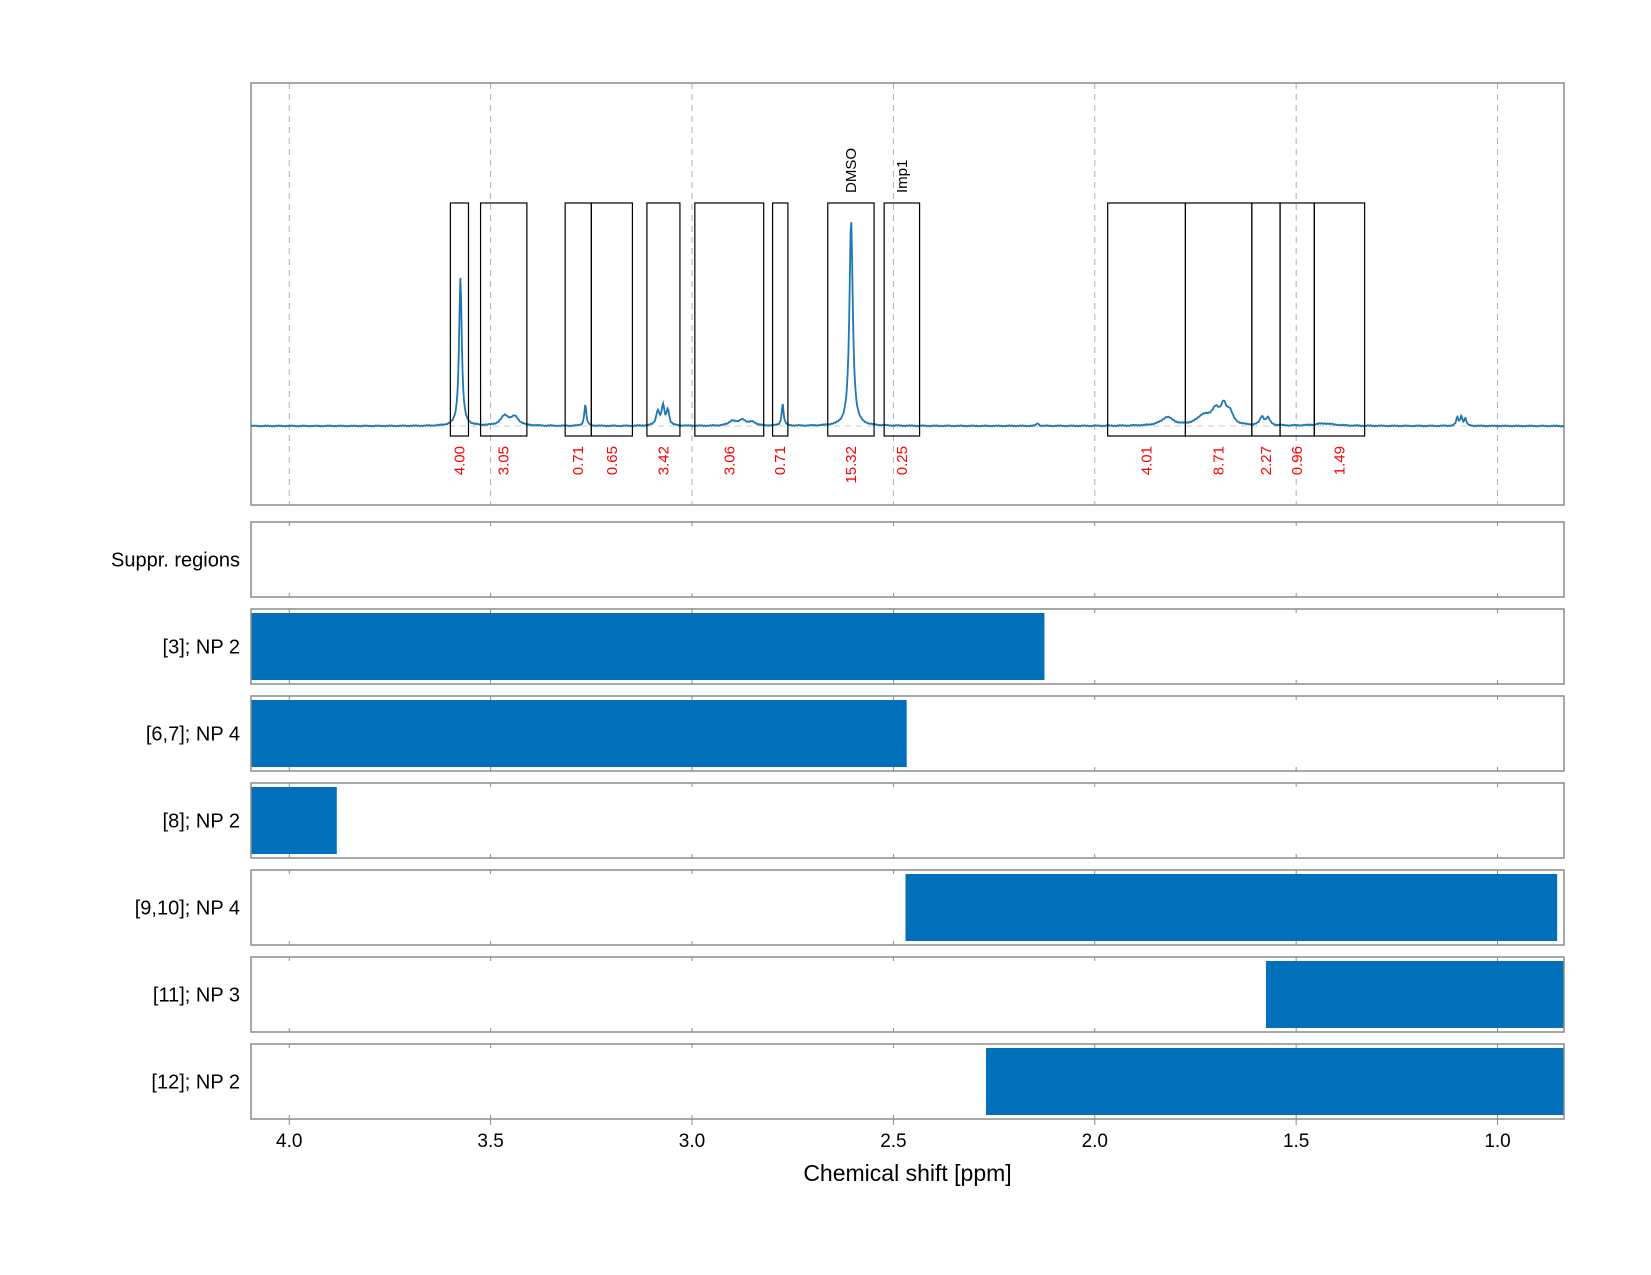 The width and height of the screenshot is (1651, 1275). I want to click on integral-label-9: 4.01, so click(1147, 460).